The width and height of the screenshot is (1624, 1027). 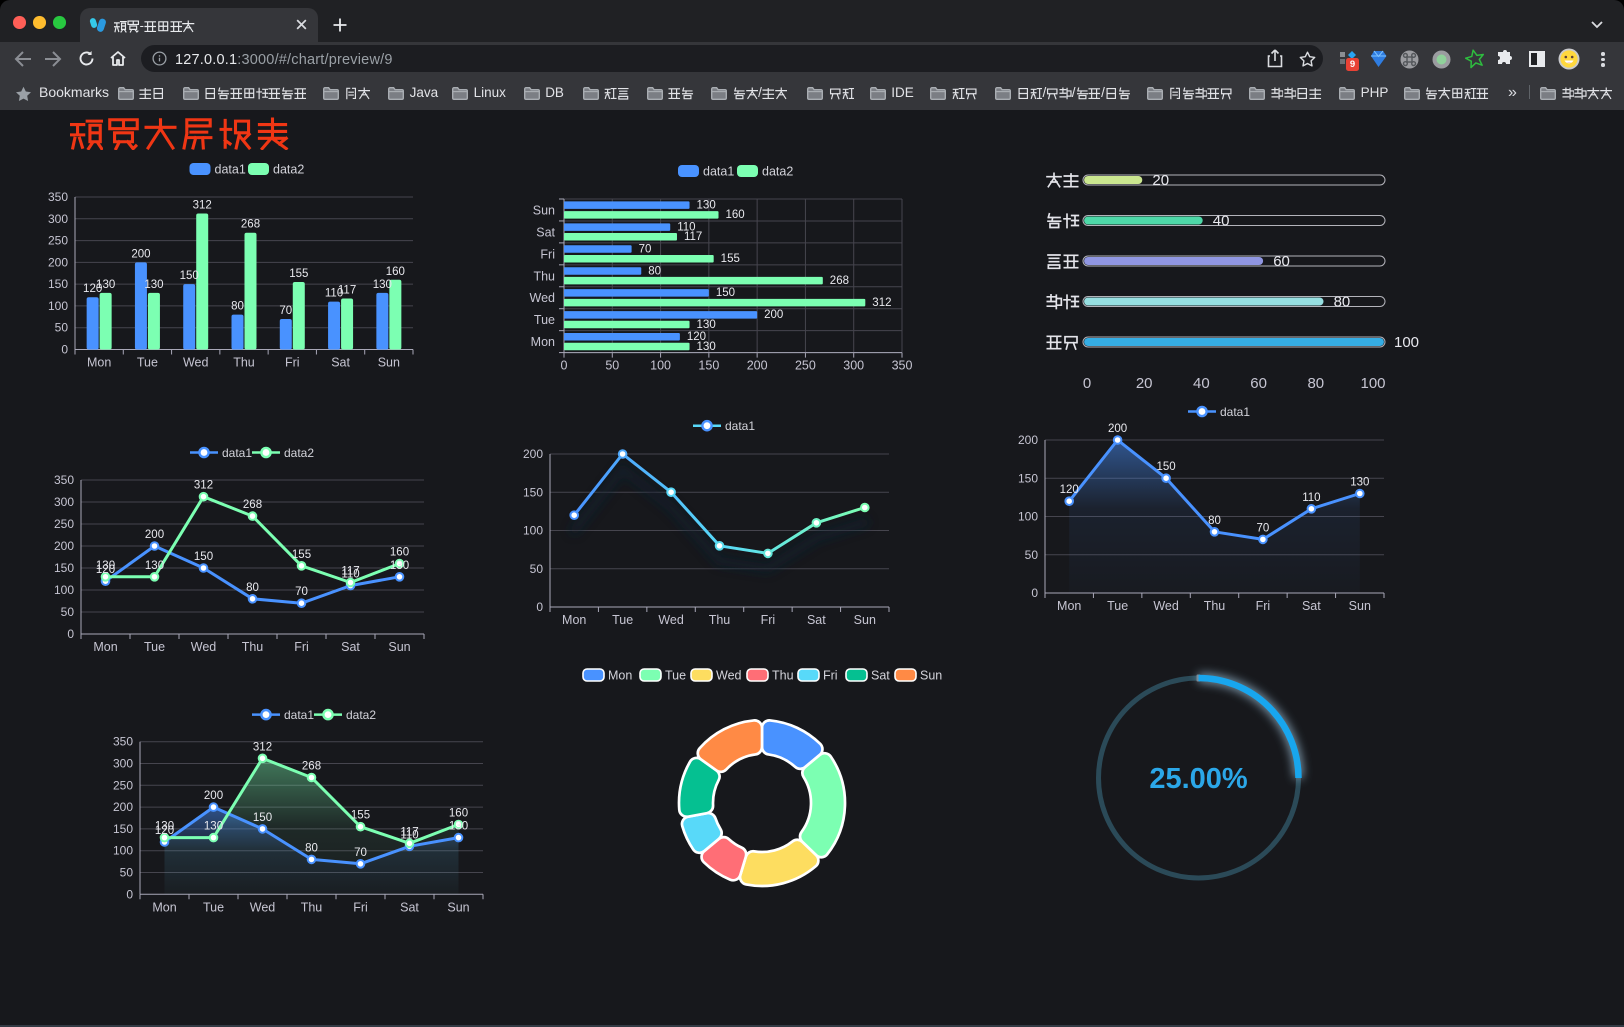 What do you see at coordinates (1160, 180) in the screenshot?
I see `svg-text: 20` at bounding box center [1160, 180].